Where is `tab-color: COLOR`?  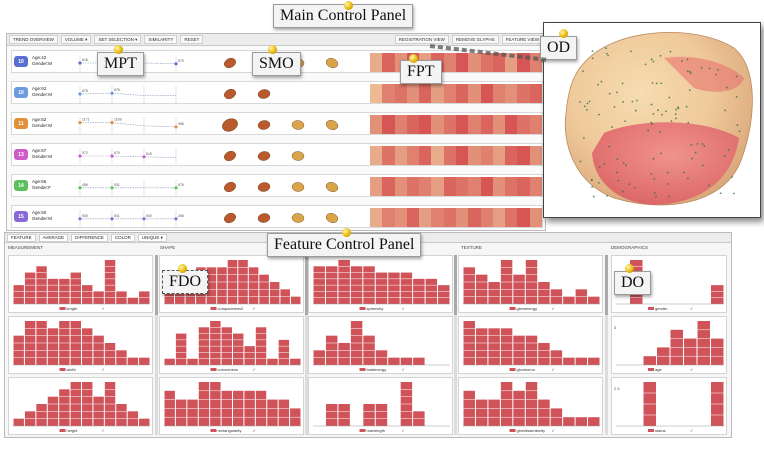
tab-color: COLOR is located at coordinates (122, 237).